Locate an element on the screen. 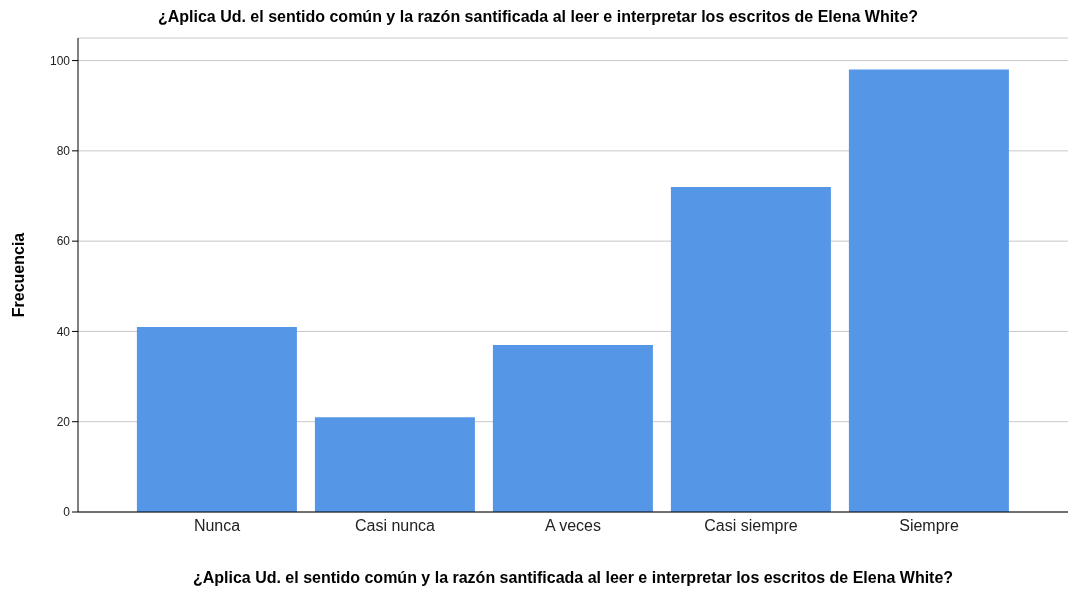  y-tick-label: 100 is located at coordinates (60, 60).